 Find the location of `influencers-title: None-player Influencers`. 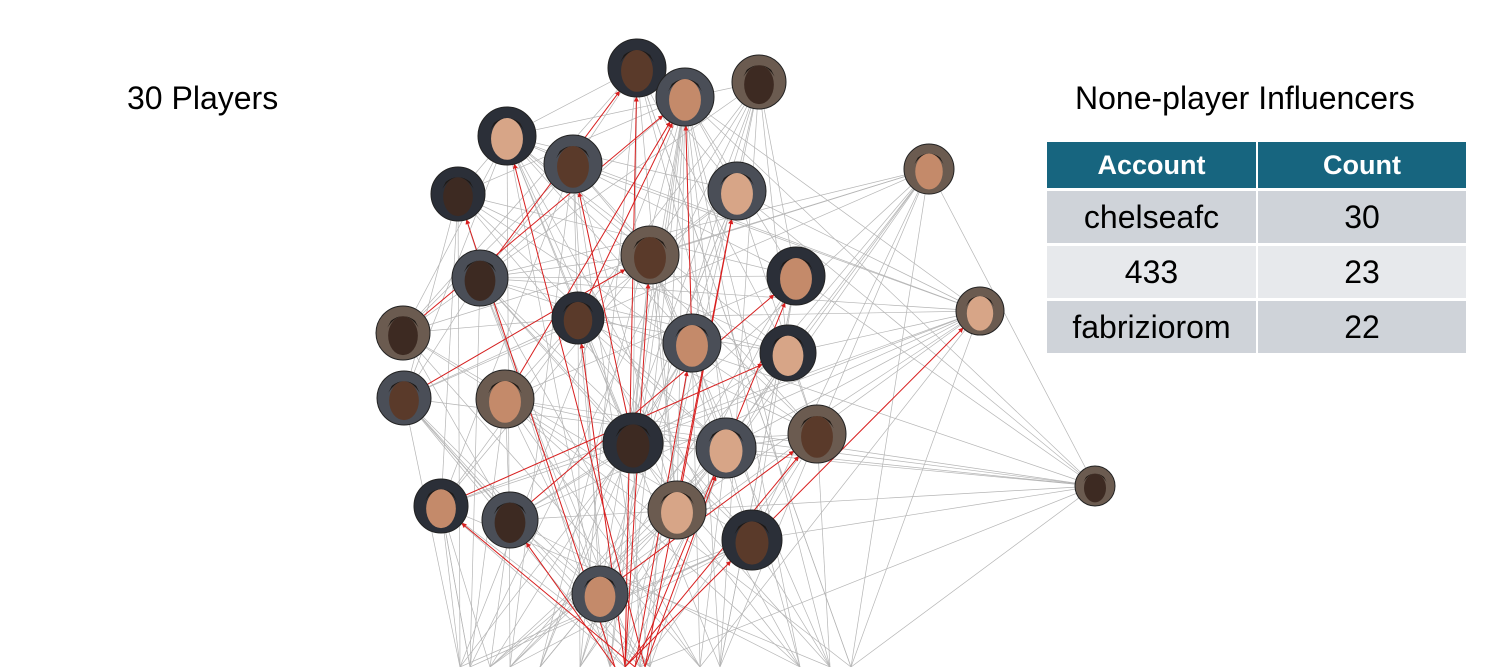

influencers-title: None-player Influencers is located at coordinates (1245, 98).